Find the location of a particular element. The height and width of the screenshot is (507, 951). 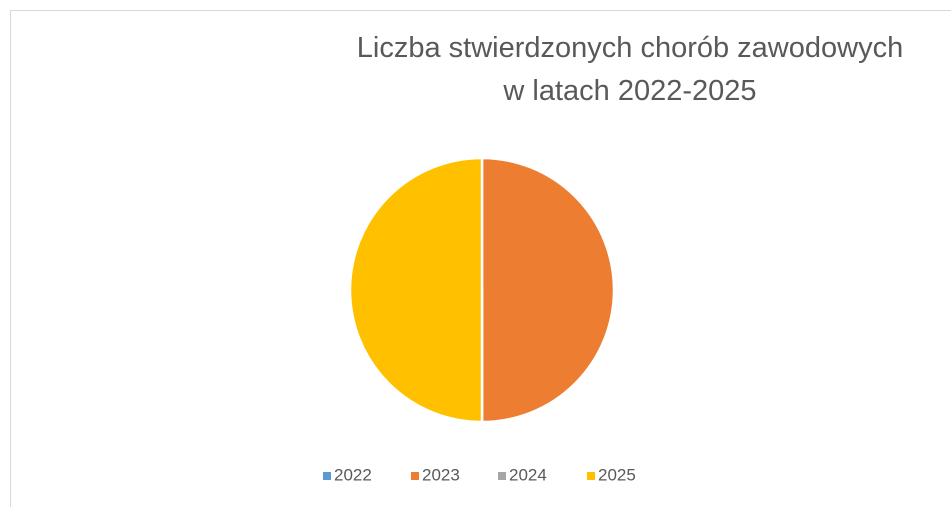

legend-label: 2025 is located at coordinates (617, 474).